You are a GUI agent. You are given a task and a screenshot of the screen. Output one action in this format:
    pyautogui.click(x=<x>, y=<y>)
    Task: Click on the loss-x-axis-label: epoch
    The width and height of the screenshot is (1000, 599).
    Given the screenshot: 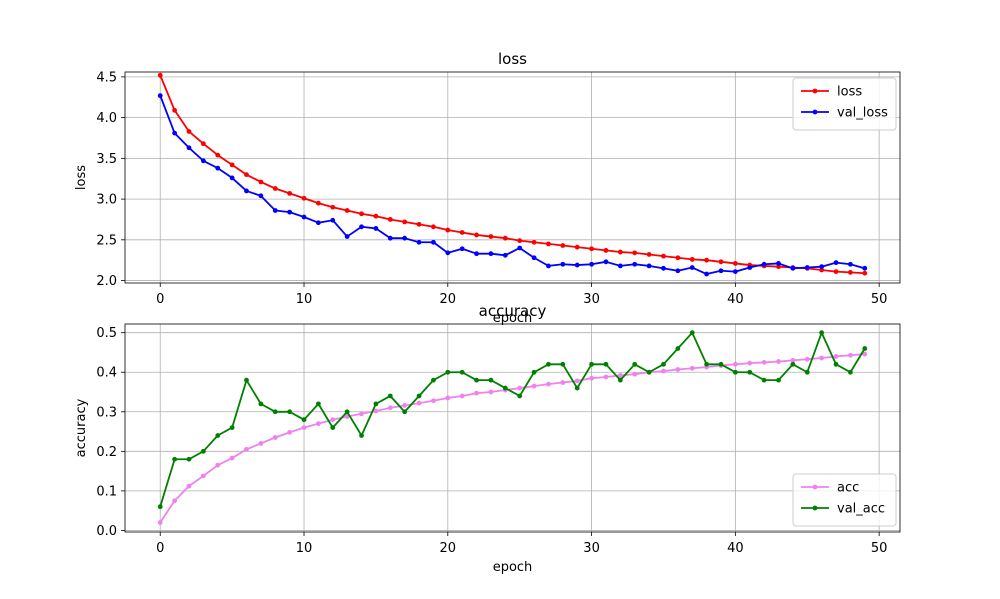 What is the action you would take?
    pyautogui.click(x=513, y=318)
    